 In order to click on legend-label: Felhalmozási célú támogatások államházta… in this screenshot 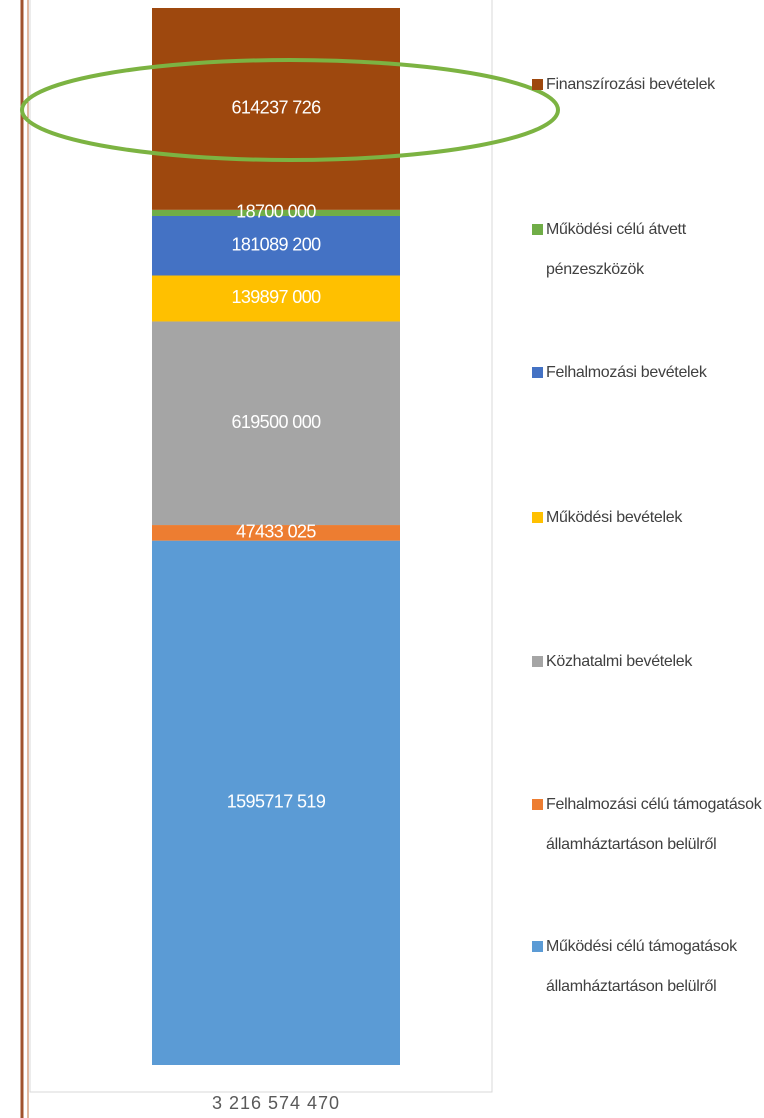, I will do `click(654, 824)`.